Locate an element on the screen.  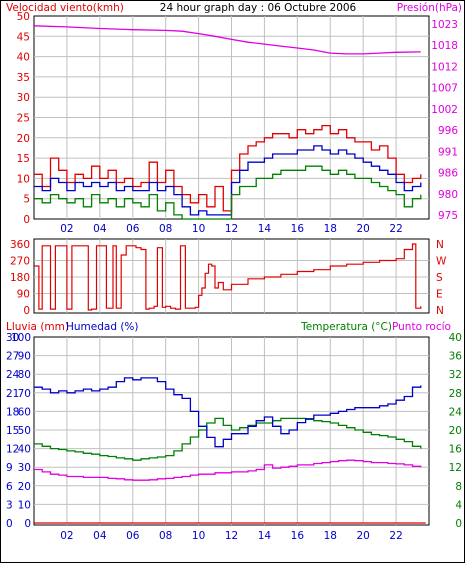
temperature-tick-label: 8 is located at coordinates (458, 487).